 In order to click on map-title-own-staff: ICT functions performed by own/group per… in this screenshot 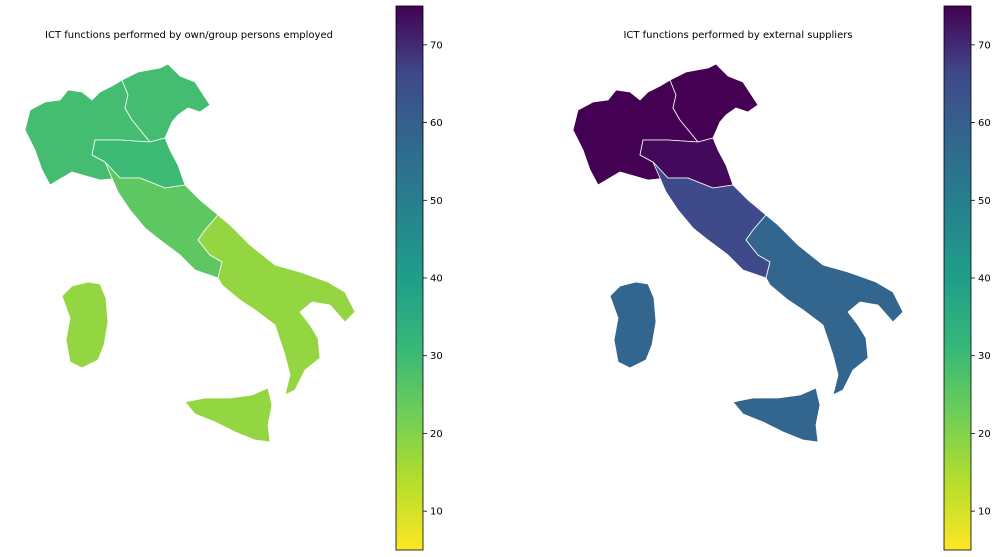, I will do `click(189, 35)`.